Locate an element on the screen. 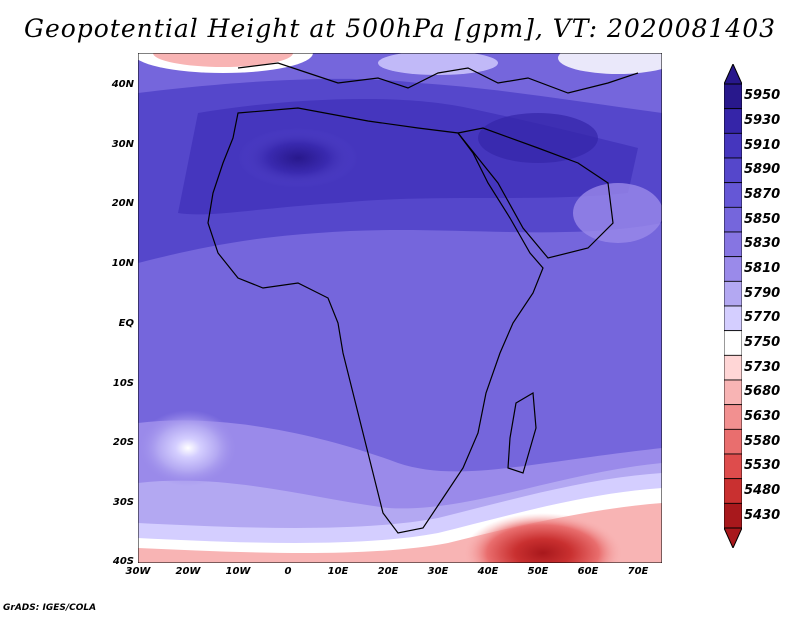  lon-label: 0 is located at coordinates (288, 571).